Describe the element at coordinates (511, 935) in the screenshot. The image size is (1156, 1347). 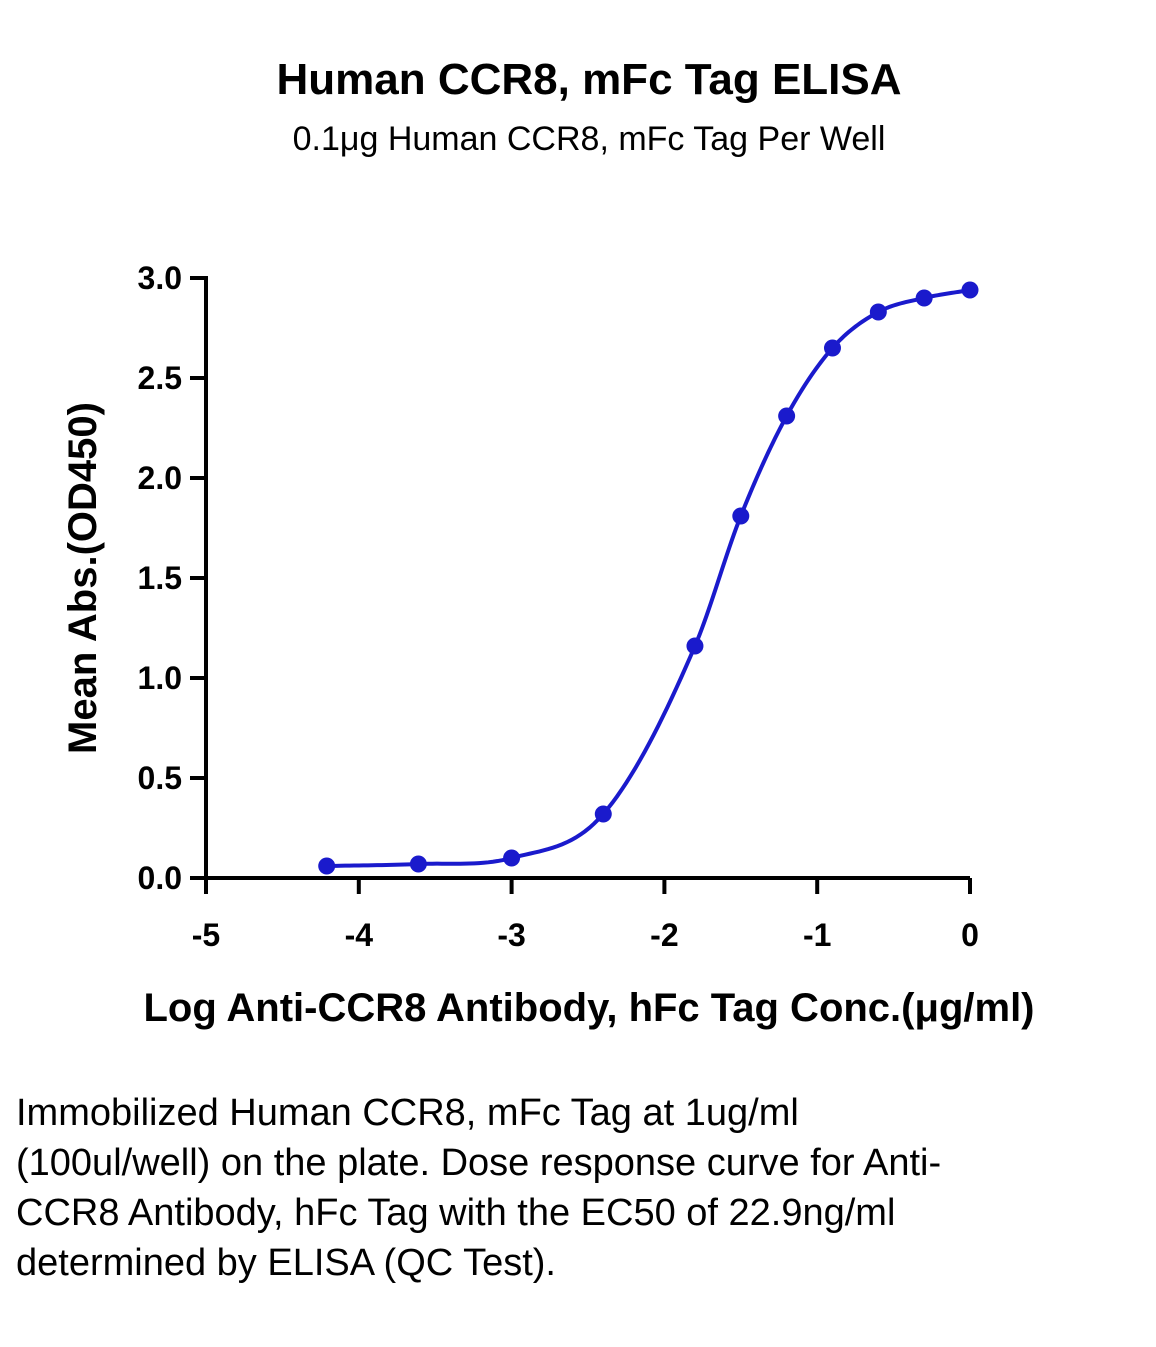
I see `x-tick-label: -3` at that location.